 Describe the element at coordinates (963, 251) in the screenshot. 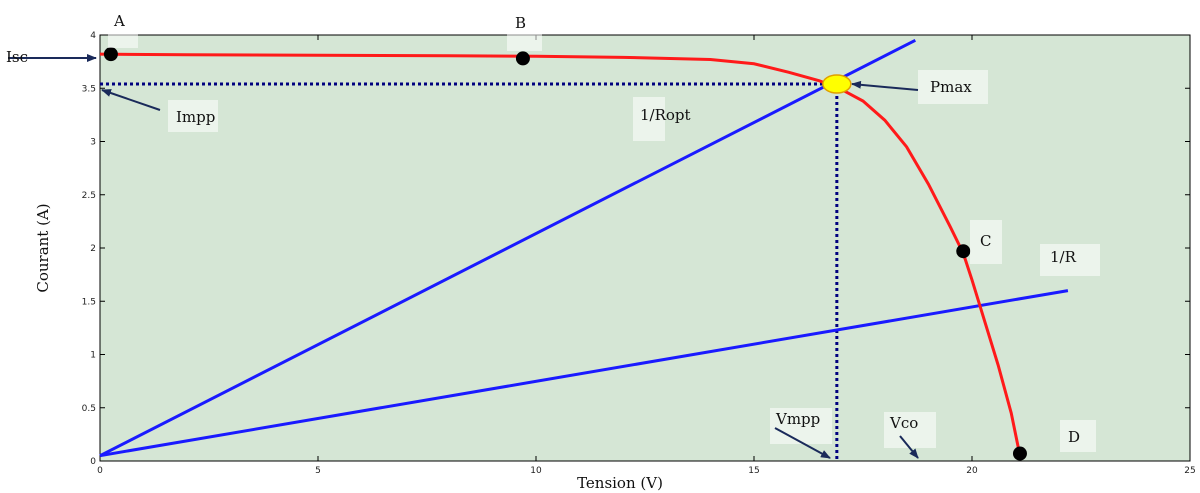

I see `point-c` at that location.